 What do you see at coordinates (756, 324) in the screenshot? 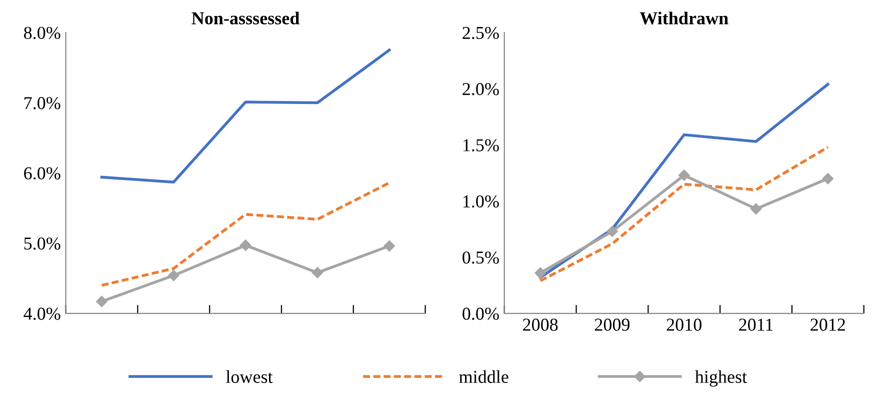
I see `x-tick-label: 2011` at bounding box center [756, 324].